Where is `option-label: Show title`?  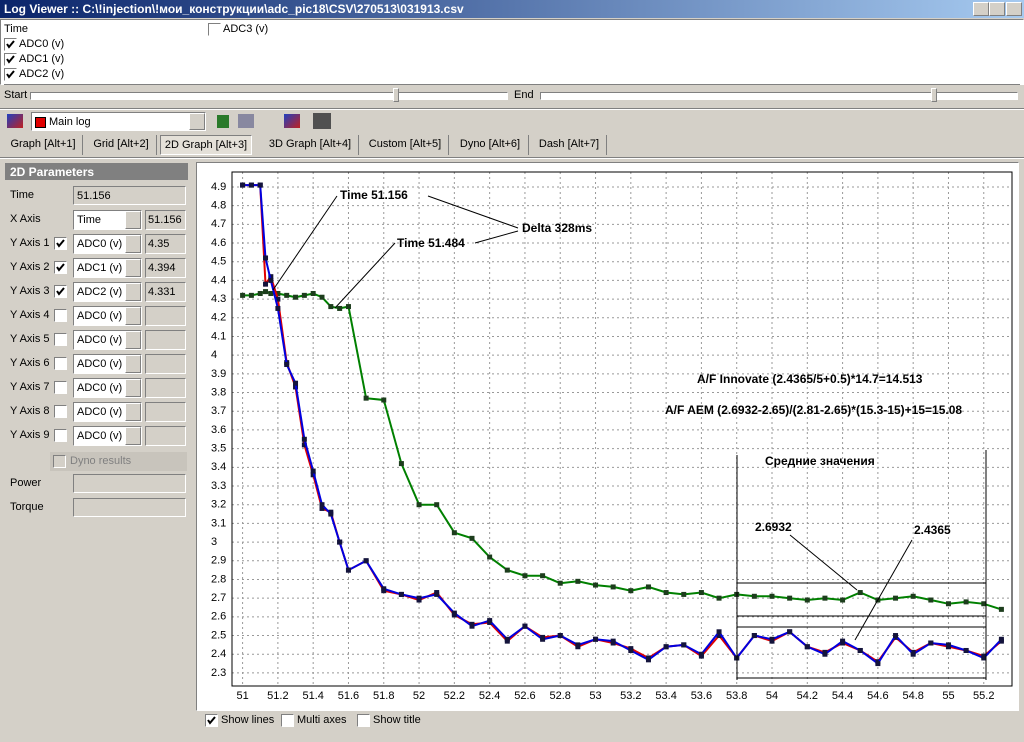 option-label: Show title is located at coordinates (397, 720).